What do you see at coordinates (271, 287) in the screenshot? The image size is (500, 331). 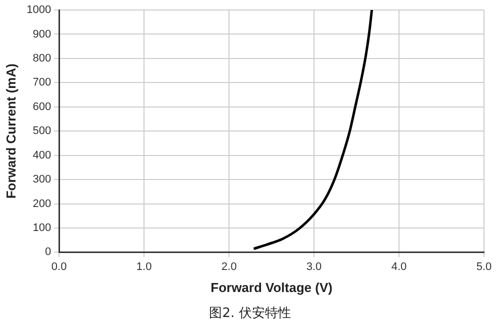 I see `x-axis-title: Forward Voltage (V)` at bounding box center [271, 287].